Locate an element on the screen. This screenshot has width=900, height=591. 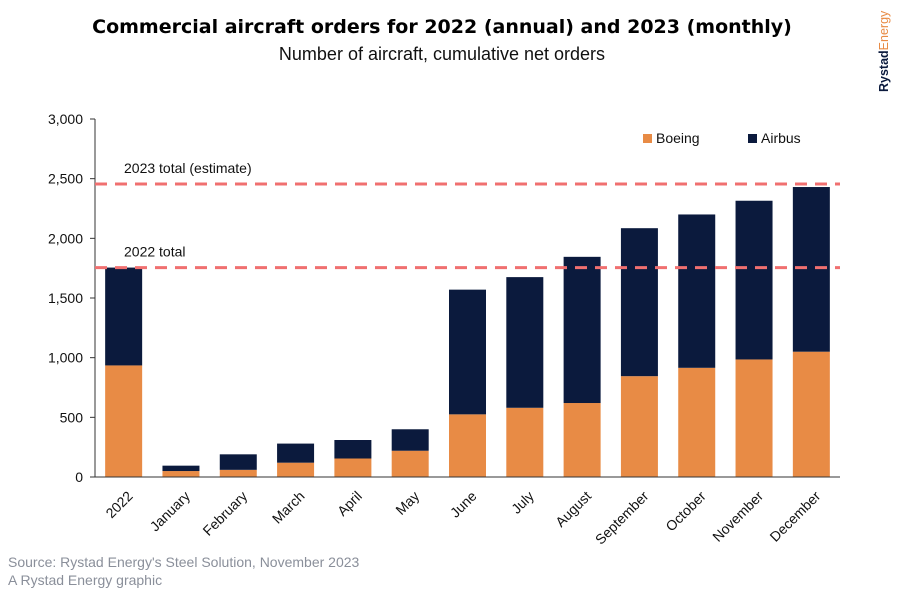
x-tick-label: 2022 is located at coordinates (118, 504).